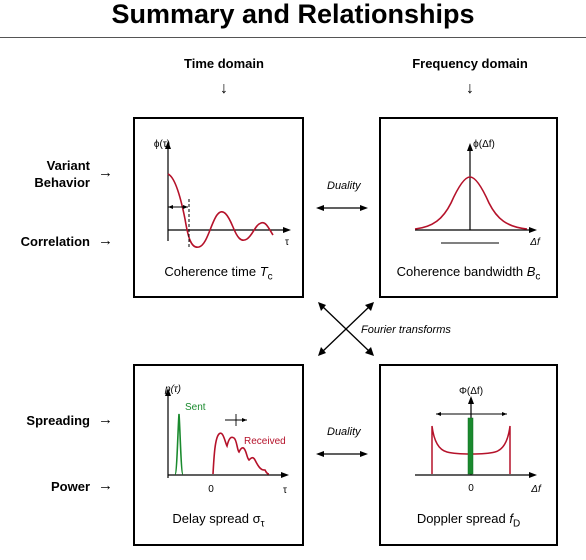 Image resolution: width=586 pixels, height=560 pixels. I want to click on row-label-power: Power, so click(70, 486).